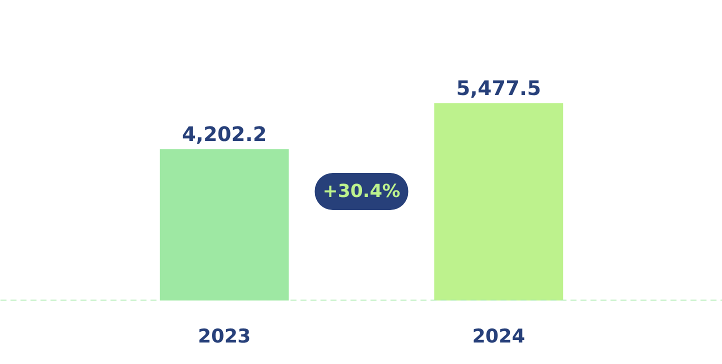 The width and height of the screenshot is (722, 364). Describe the element at coordinates (499, 337) in the screenshot. I see `x-tick-label: 2024` at that location.